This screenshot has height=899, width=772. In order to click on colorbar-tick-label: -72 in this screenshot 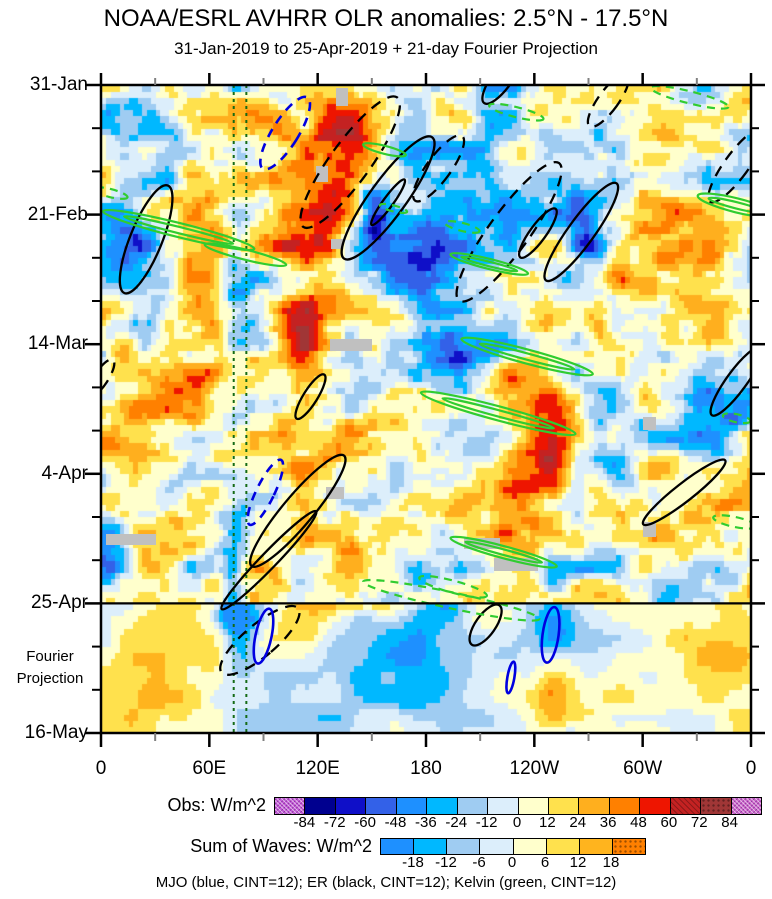, I will do `click(334, 822)`.